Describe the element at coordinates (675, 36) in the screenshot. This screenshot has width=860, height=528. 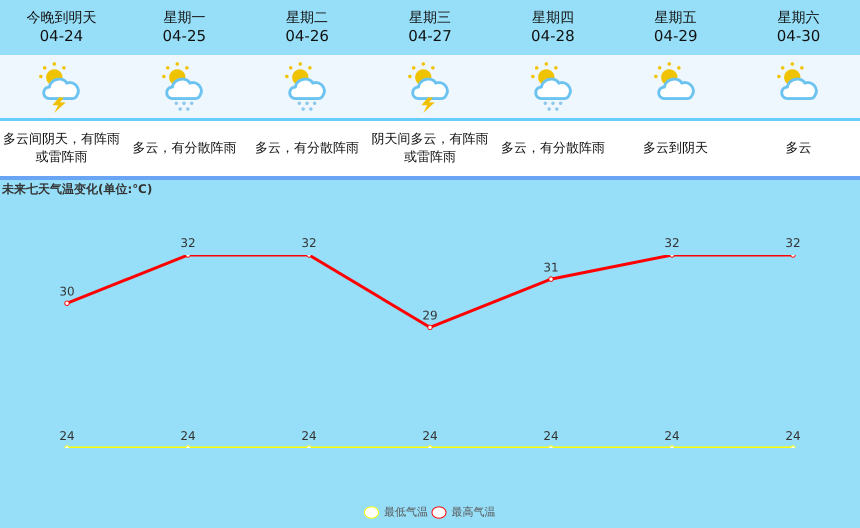
I see `text: 04-29` at that location.